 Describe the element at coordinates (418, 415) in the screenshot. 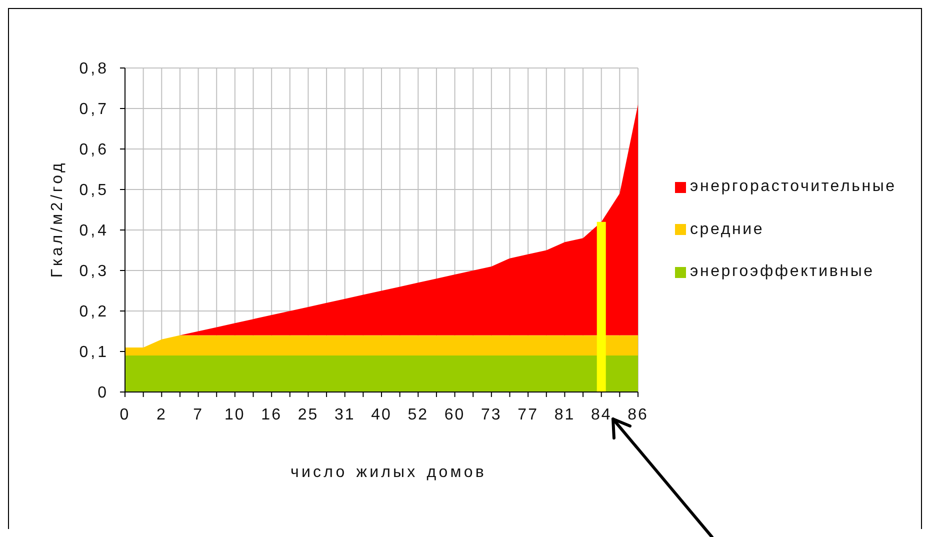

I see `x-tick-label: 52` at that location.